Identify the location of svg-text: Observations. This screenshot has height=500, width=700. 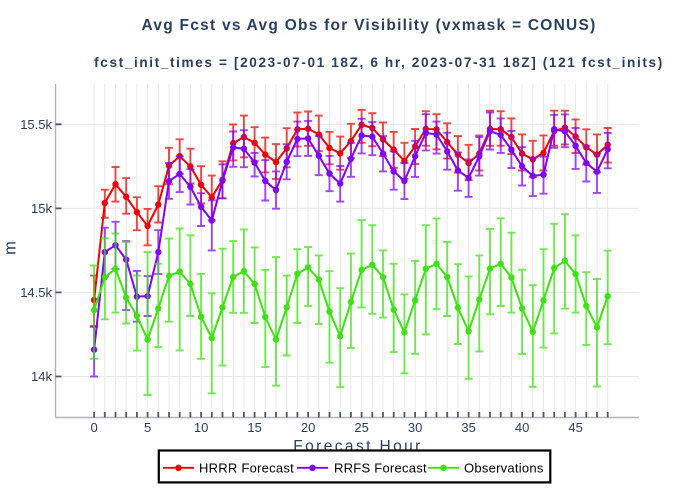
(504, 467).